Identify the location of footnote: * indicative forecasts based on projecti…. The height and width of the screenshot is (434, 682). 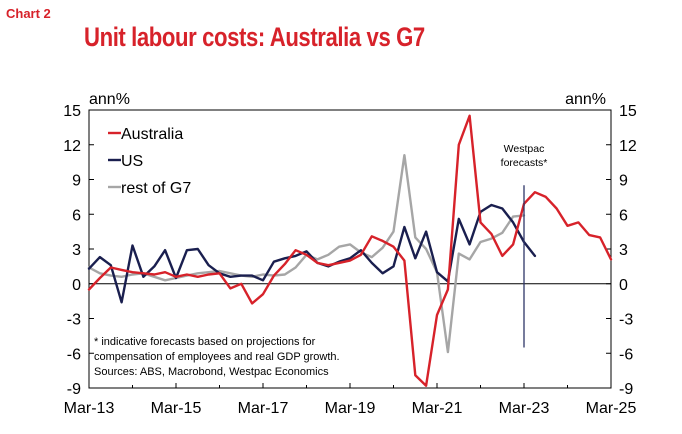
(217, 357).